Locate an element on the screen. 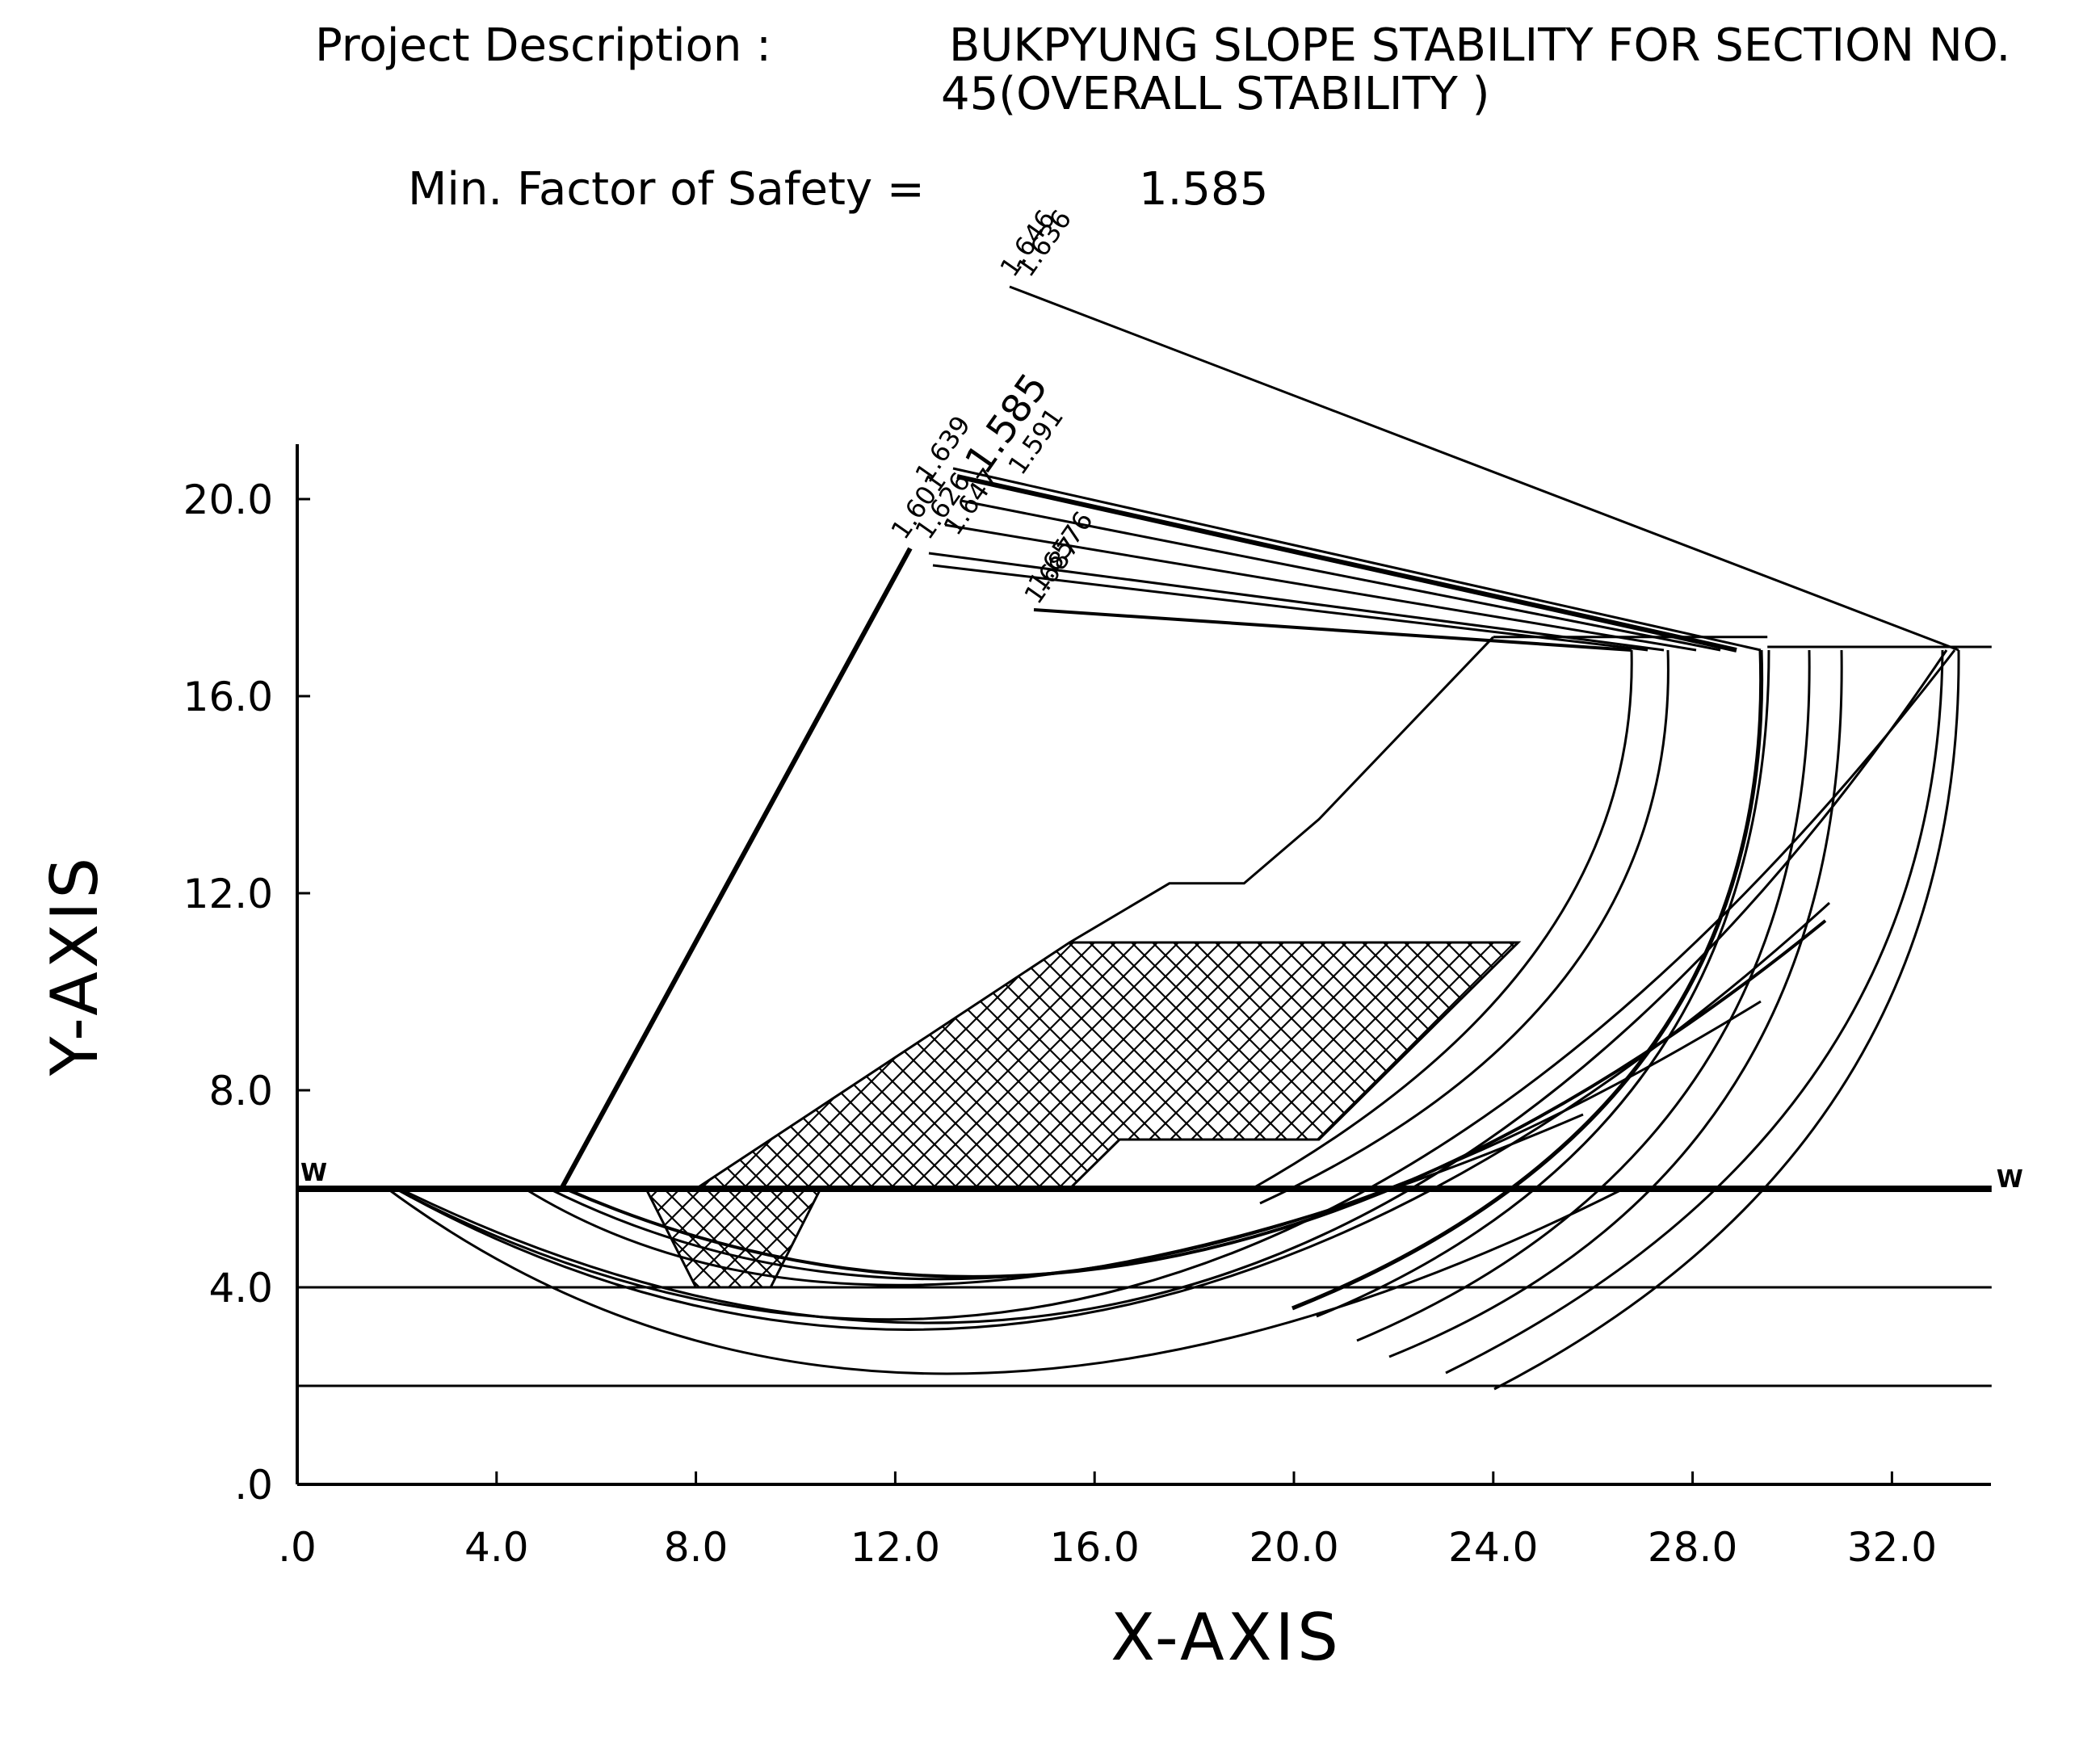 The image size is (2100, 1742). min-fs-label: Min. Factor of Safety = is located at coordinates (667, 189).